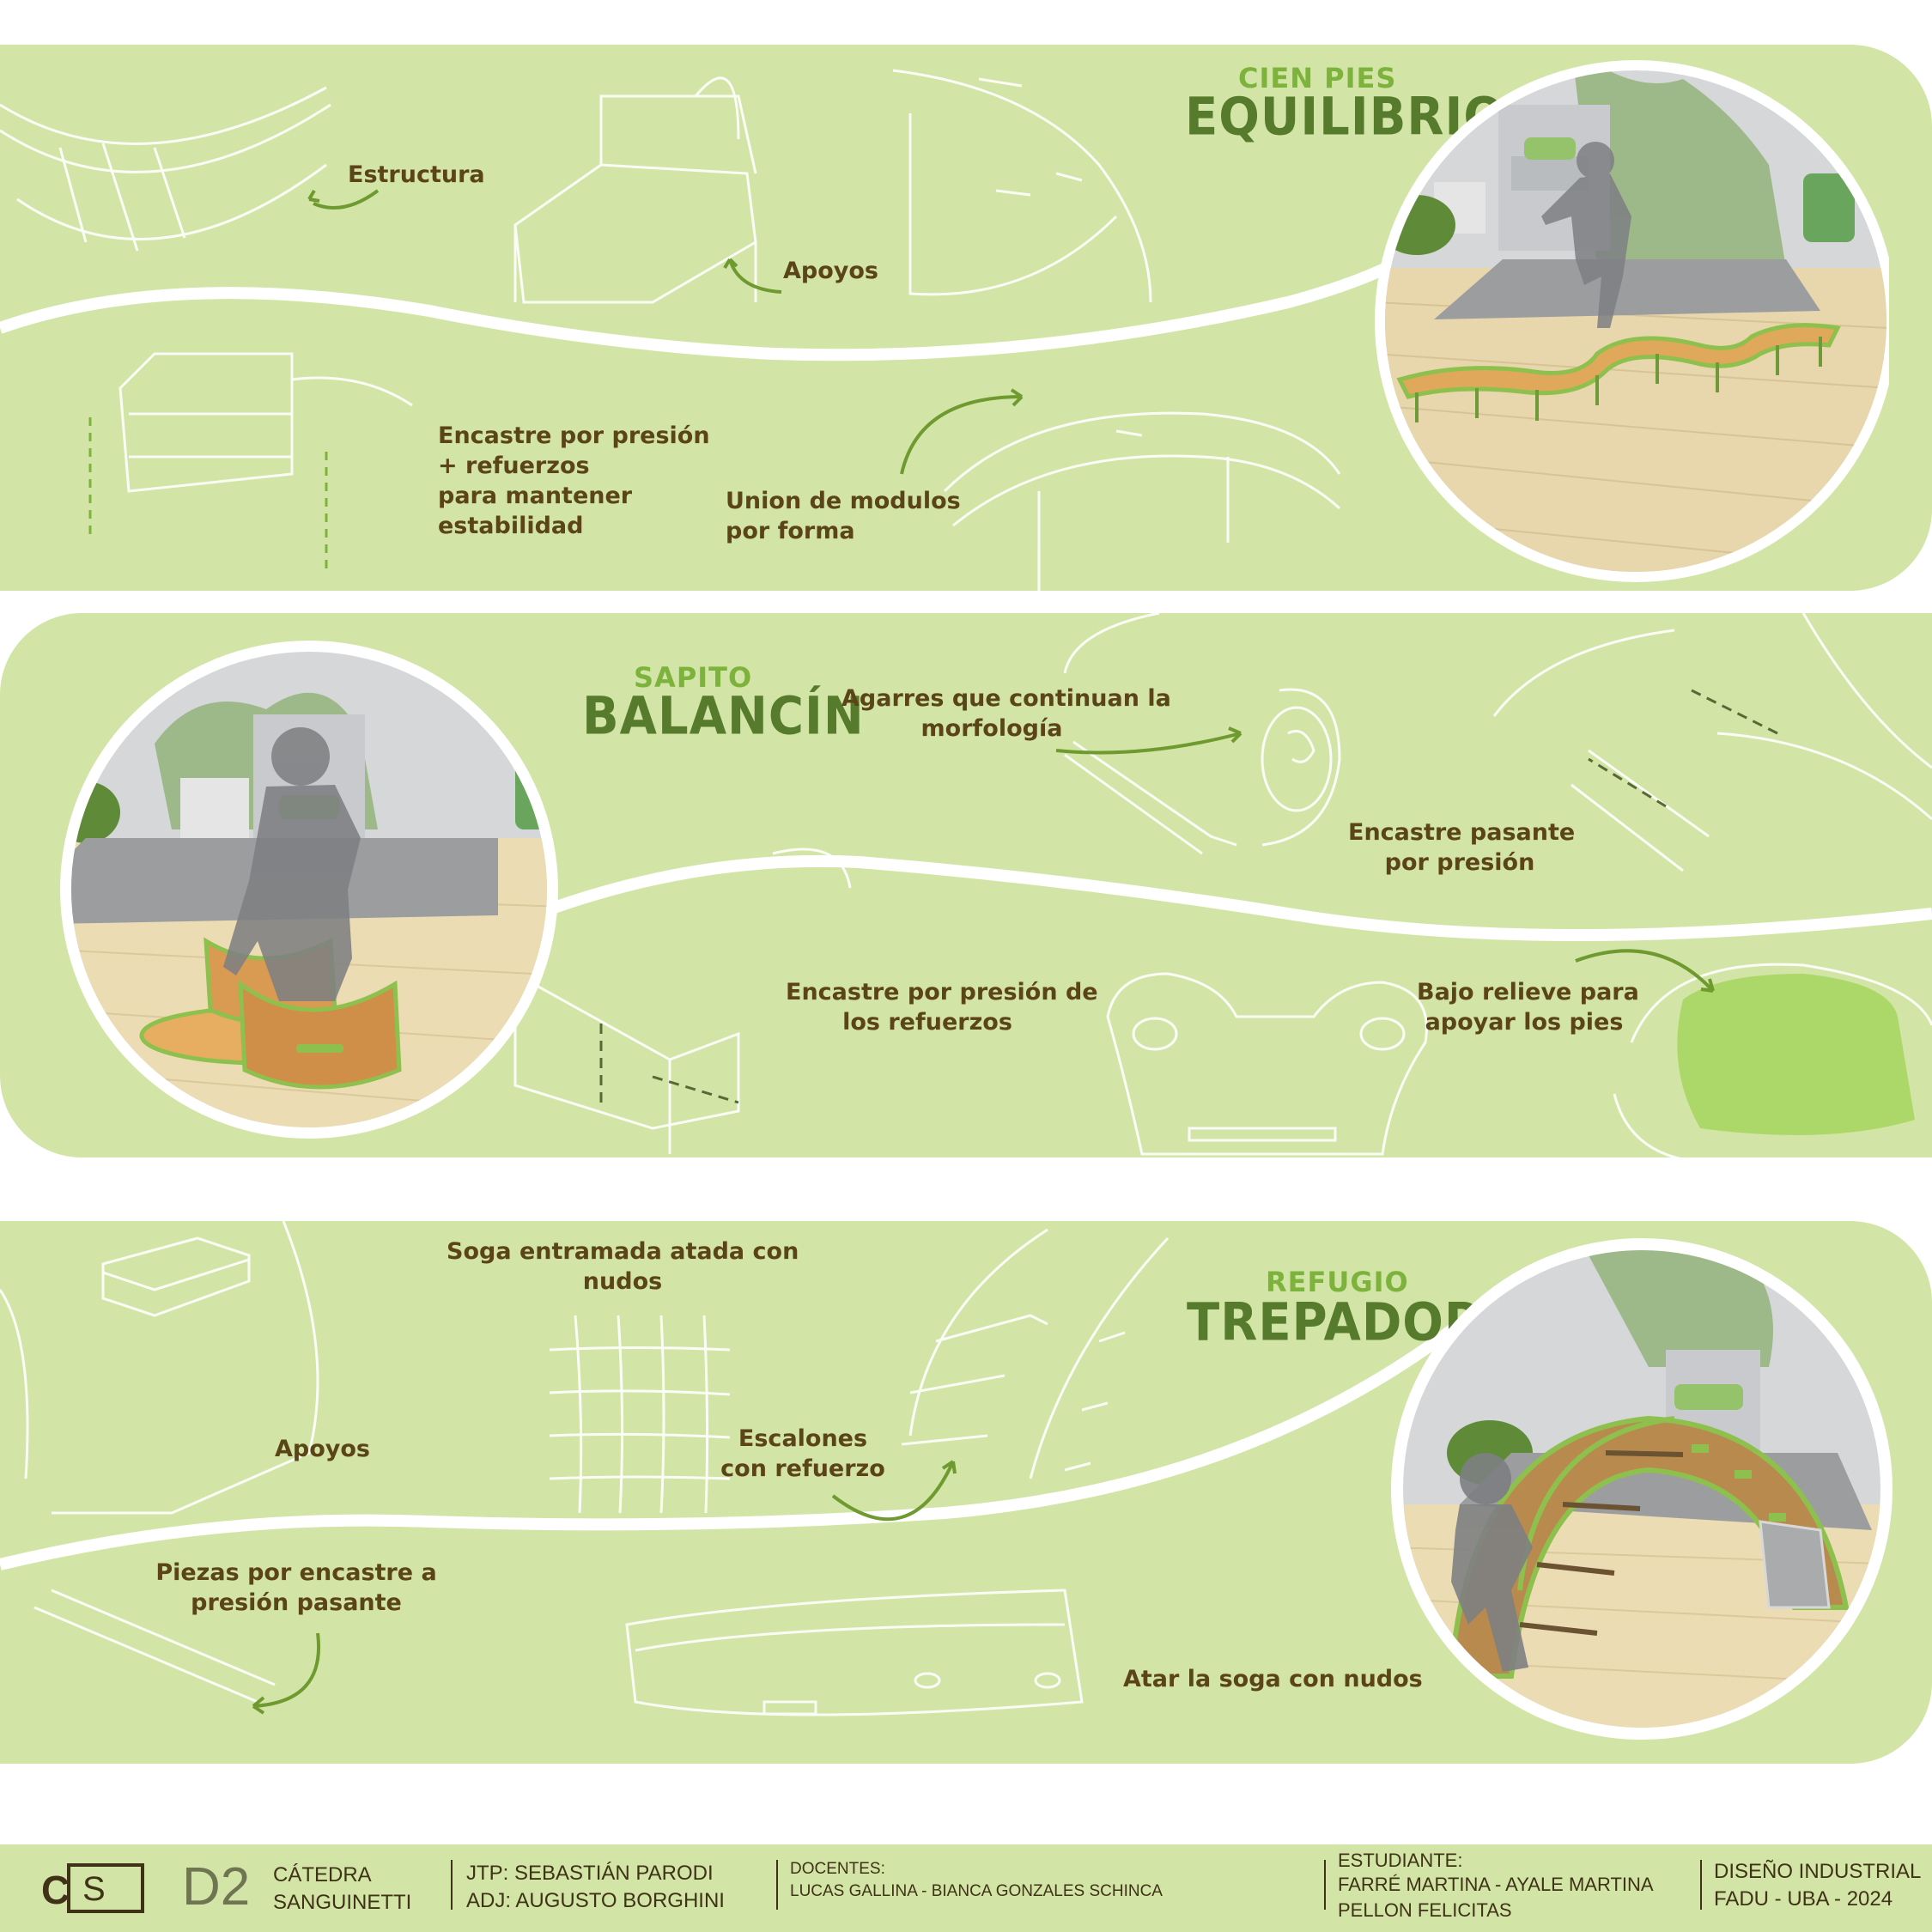  Describe the element at coordinates (1528, 992) in the screenshot. I see `note-line: Bajo relieve para` at that location.